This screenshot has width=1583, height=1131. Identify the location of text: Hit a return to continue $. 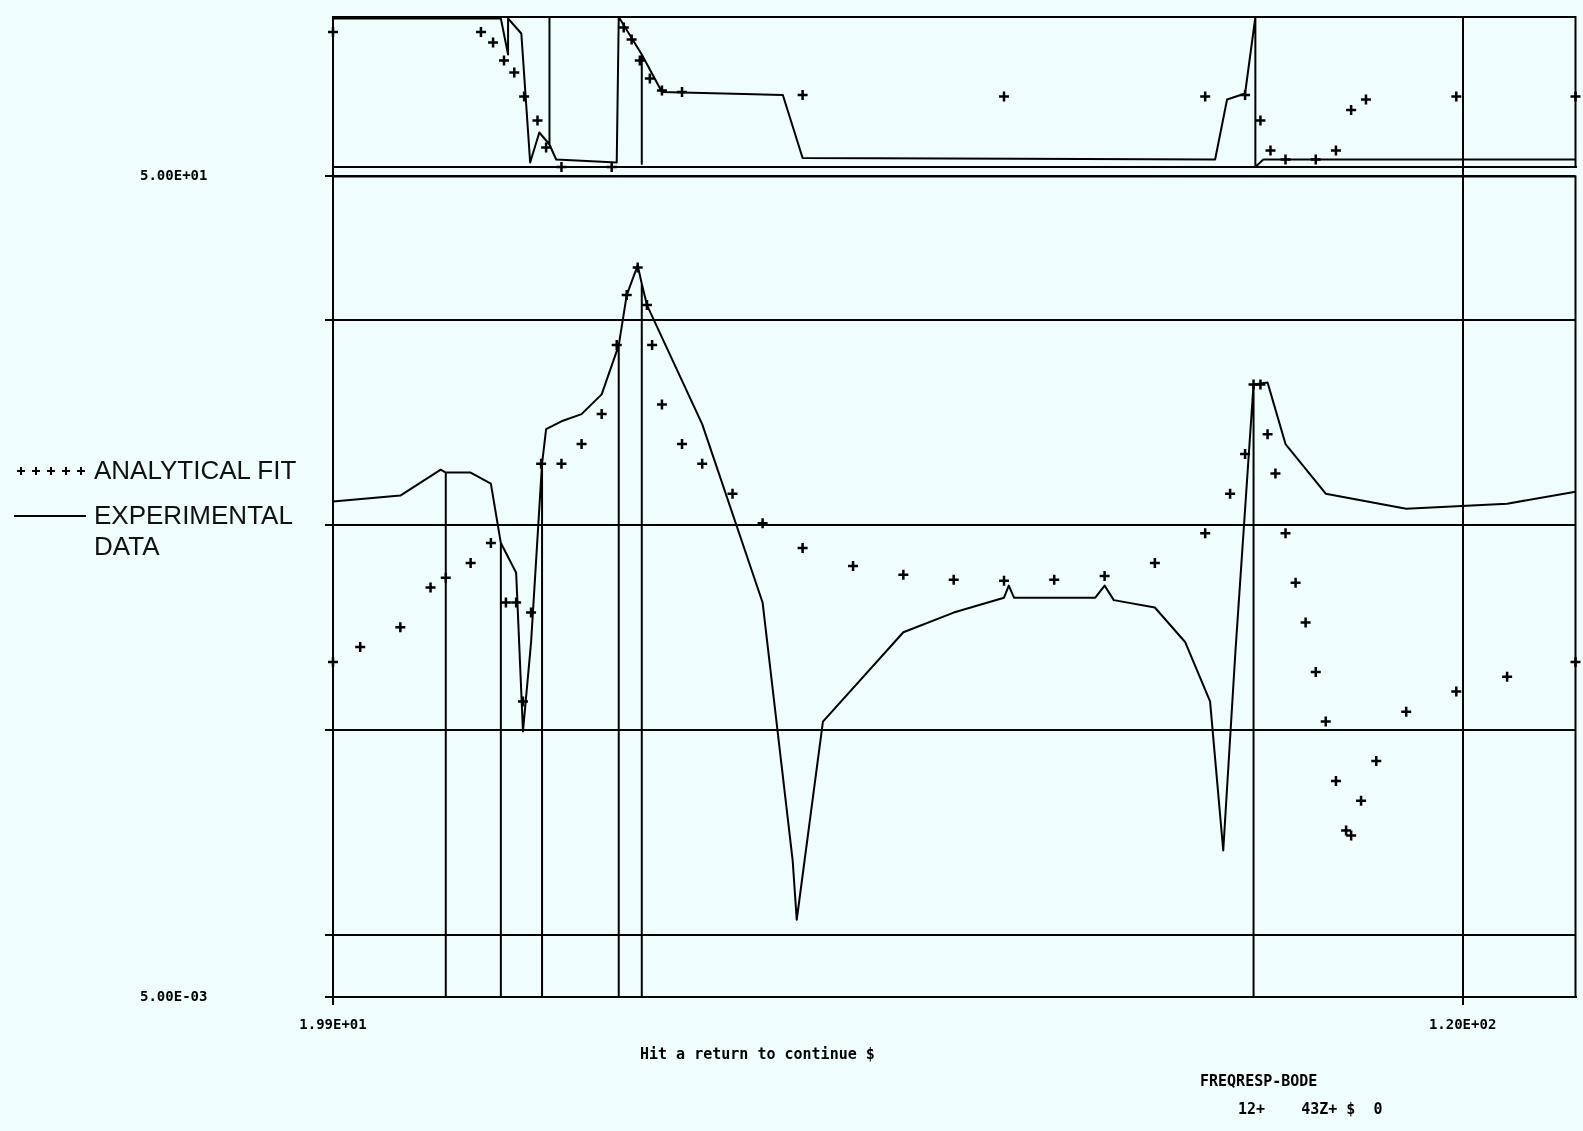
(757, 1054).